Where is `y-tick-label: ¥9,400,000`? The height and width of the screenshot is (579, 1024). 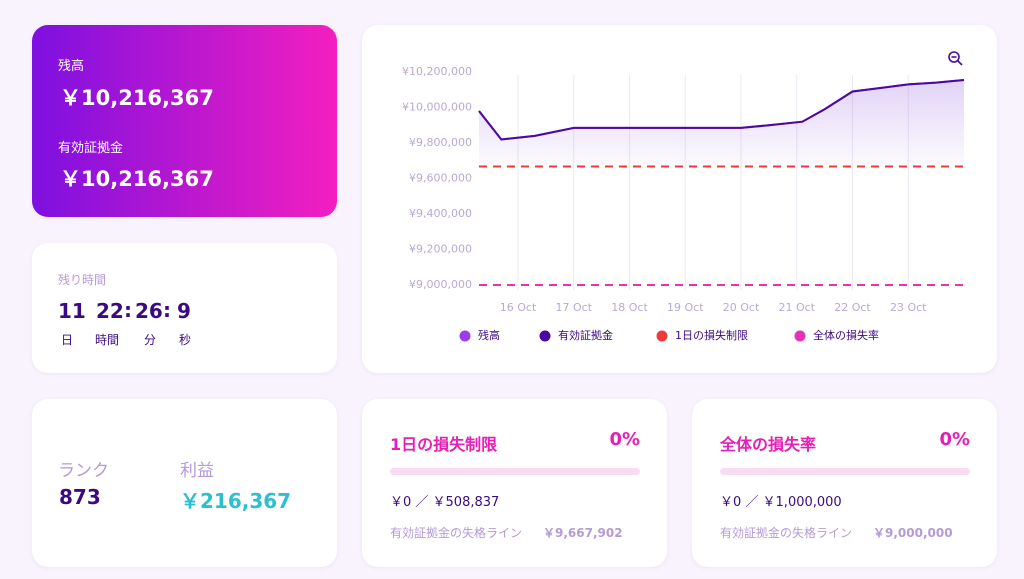 y-tick-label: ¥9,400,000 is located at coordinates (440, 213).